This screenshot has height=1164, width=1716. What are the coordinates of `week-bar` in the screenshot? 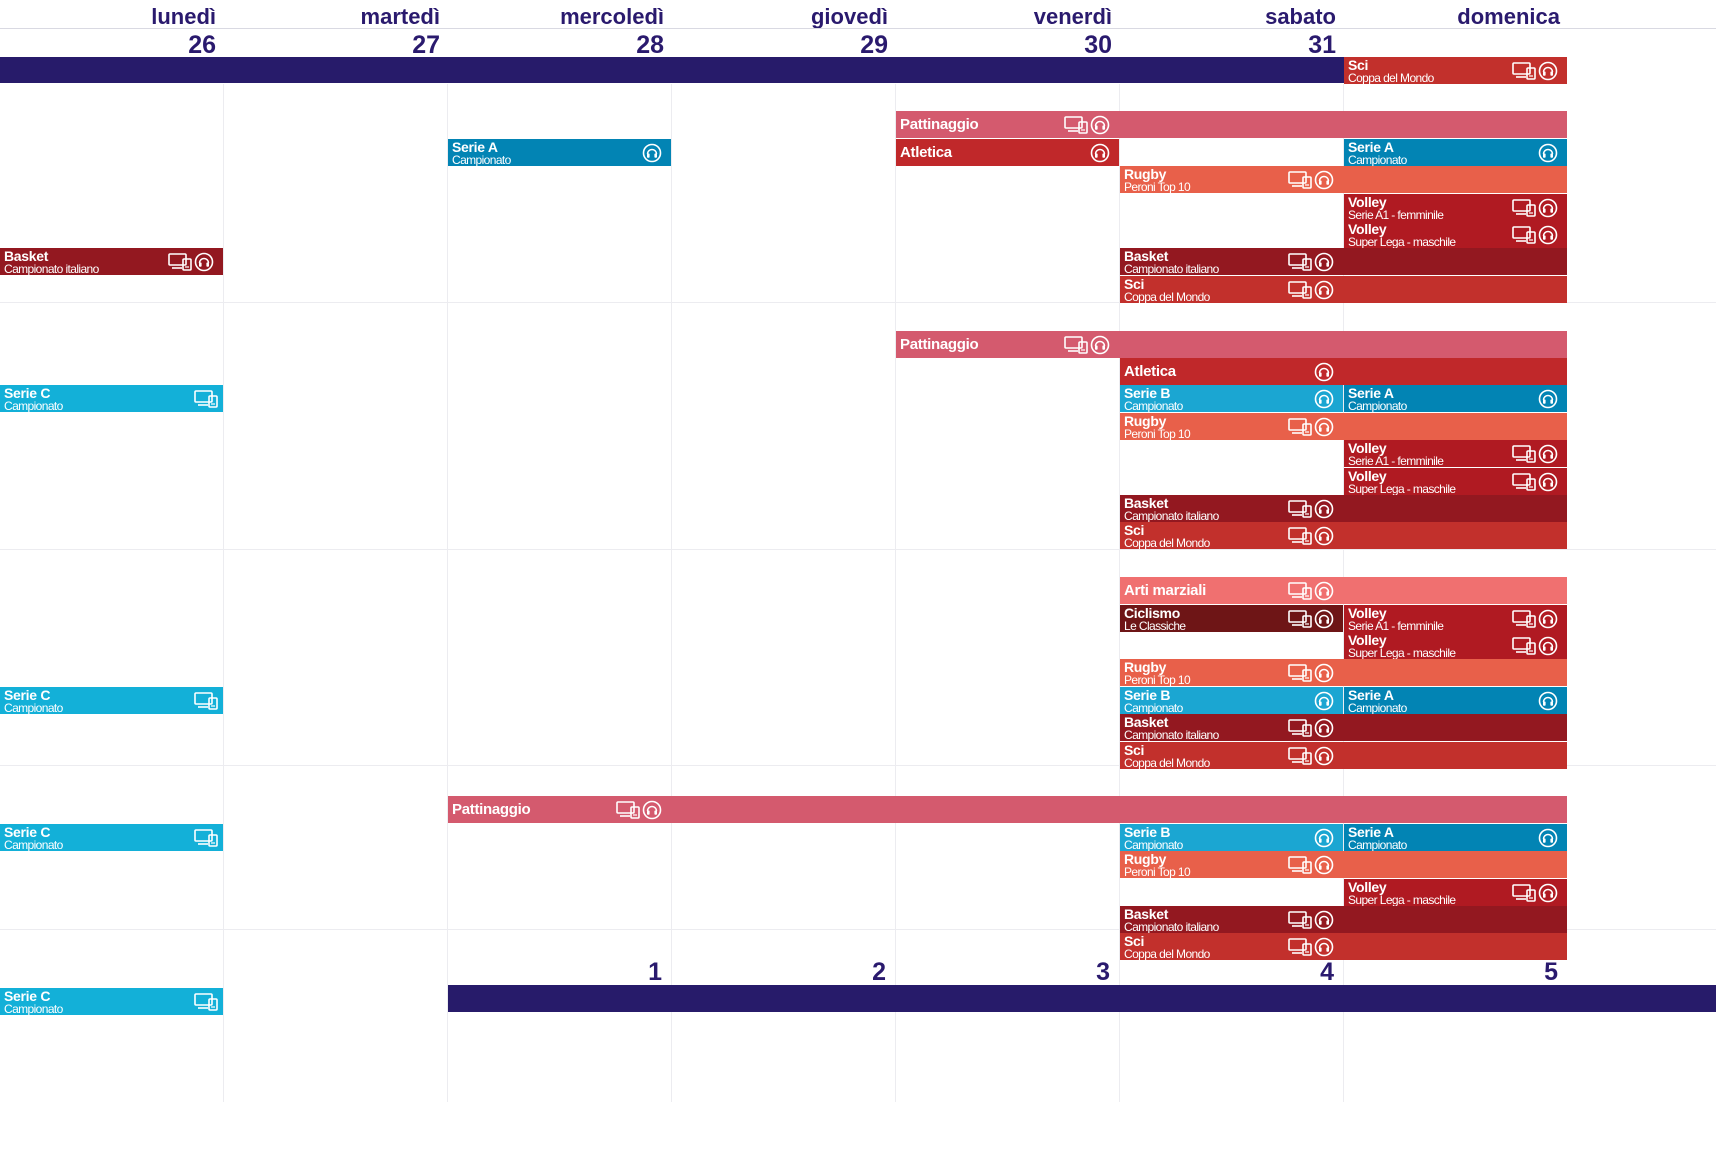 It's located at (1082, 998).